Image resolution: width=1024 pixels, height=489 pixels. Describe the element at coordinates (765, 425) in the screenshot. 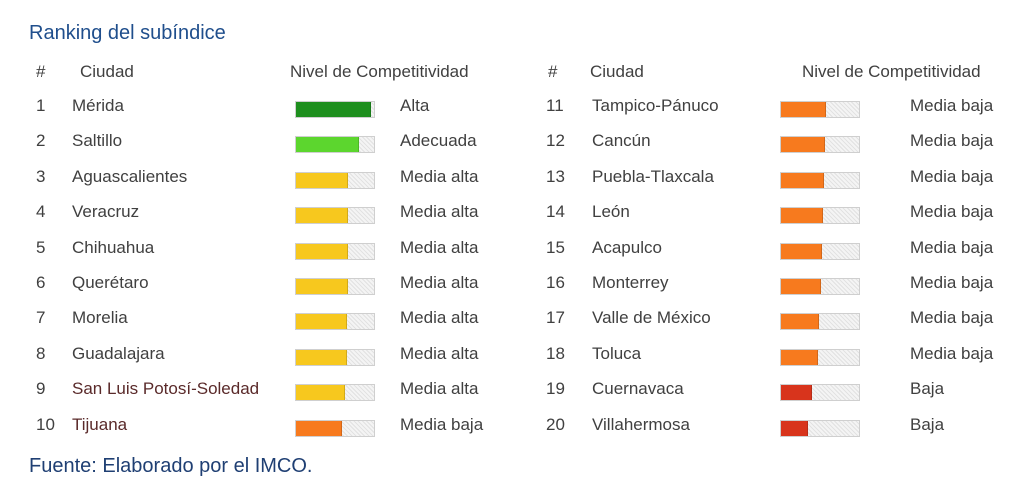

I see `table-row: 20 Villahermosa Baja` at that location.